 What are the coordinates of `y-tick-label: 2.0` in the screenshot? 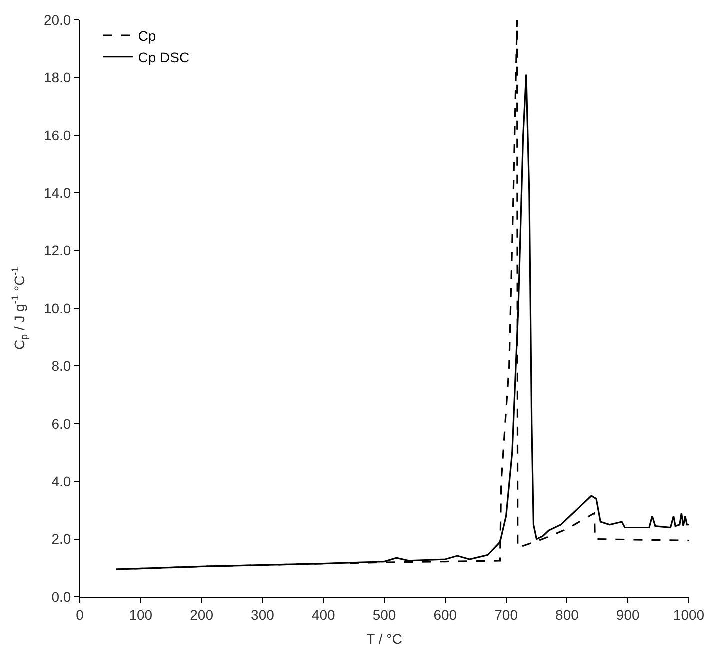 It's located at (62, 539).